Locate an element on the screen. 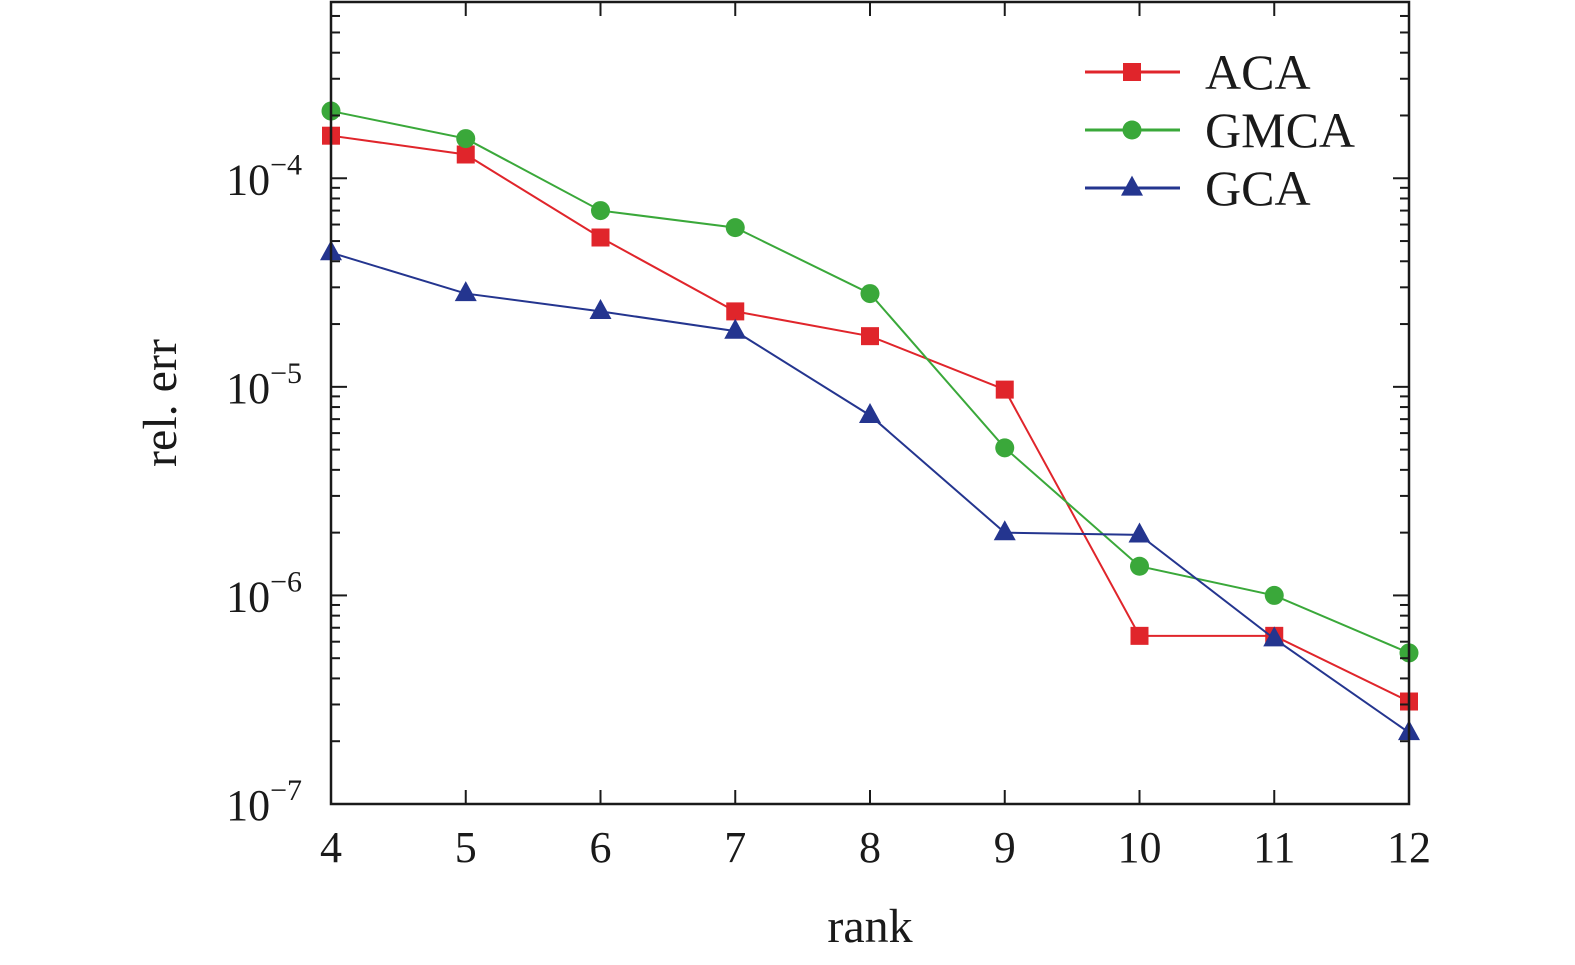  legend-item-aca: ACA is located at coordinates (1198, 72).